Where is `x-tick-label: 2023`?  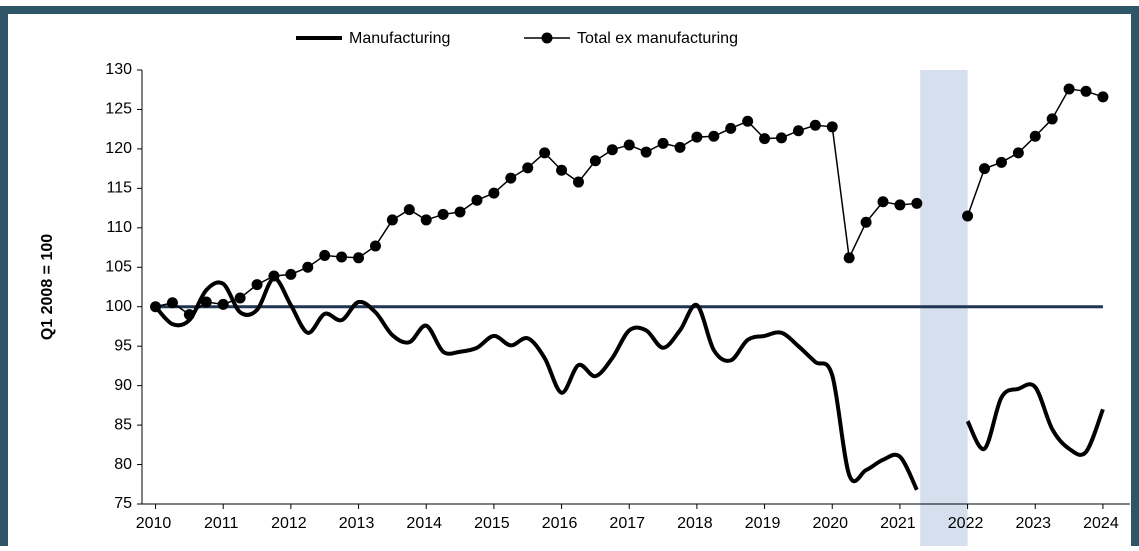 x-tick-label: 2023 is located at coordinates (1033, 523).